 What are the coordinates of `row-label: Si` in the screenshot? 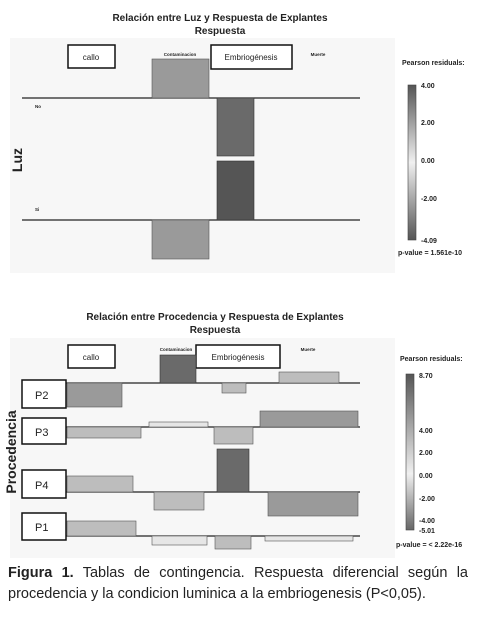 It's located at (37, 209).